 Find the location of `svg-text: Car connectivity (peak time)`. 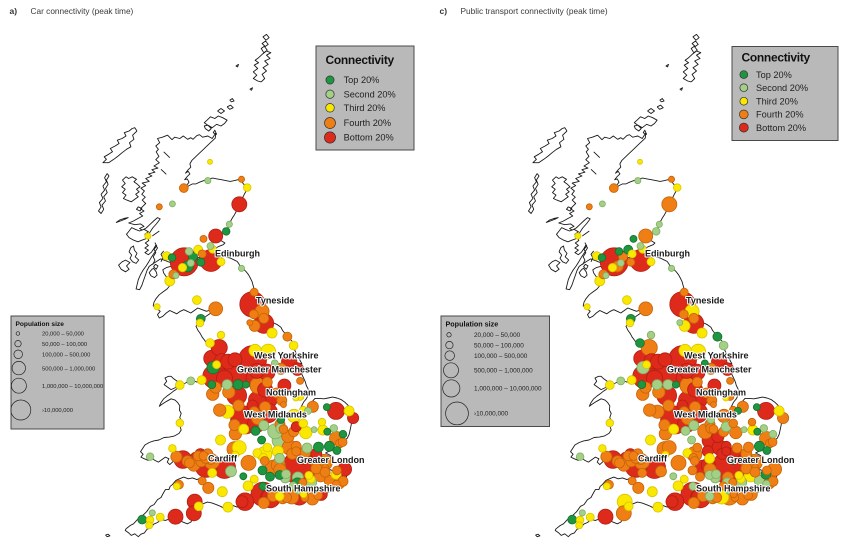

svg-text: Car connectivity (peak time) is located at coordinates (82, 11).